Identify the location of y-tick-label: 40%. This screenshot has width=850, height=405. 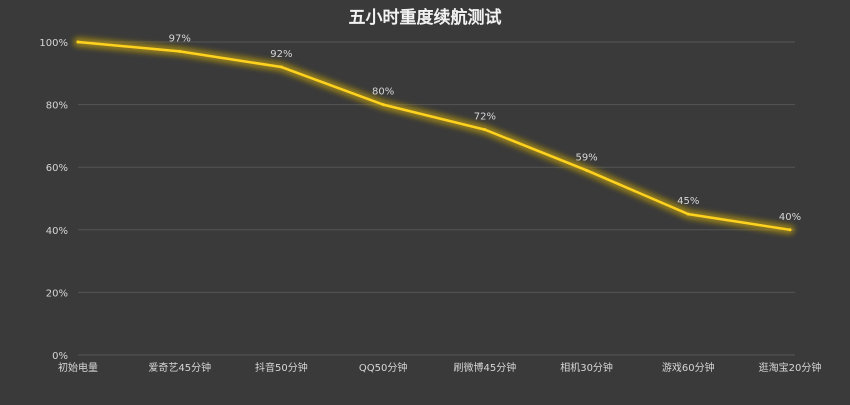
(57, 231).